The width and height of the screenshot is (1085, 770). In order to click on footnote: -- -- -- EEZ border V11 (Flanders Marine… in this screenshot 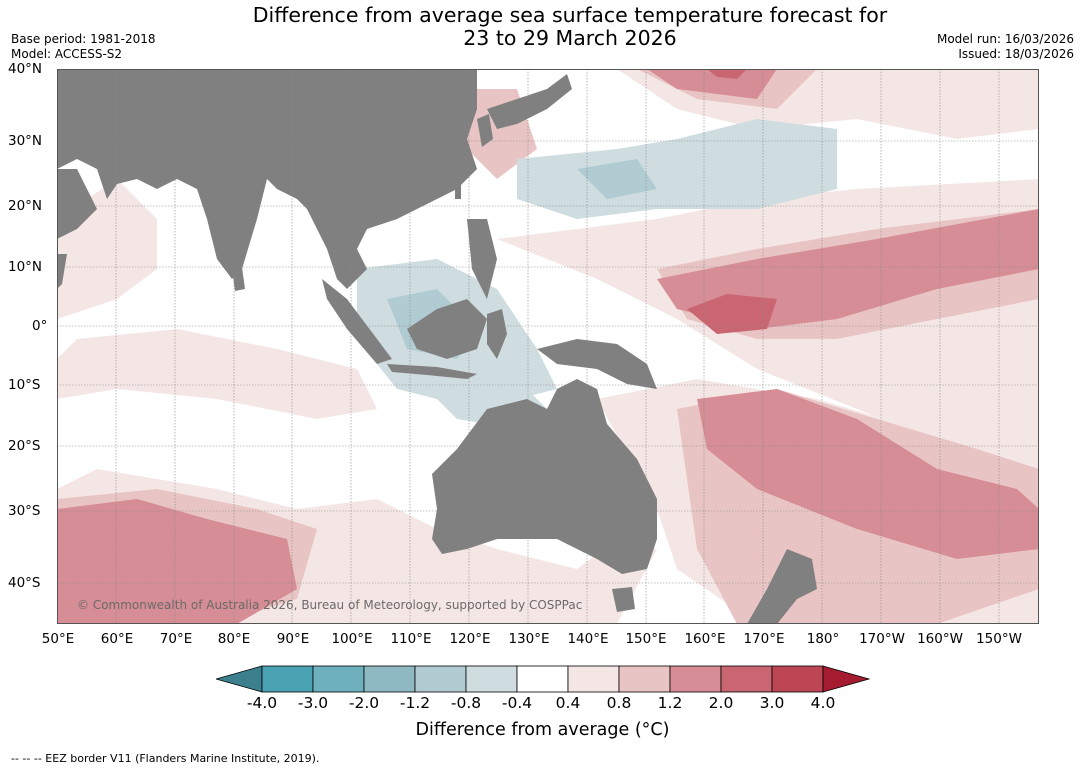, I will do `click(165, 758)`.